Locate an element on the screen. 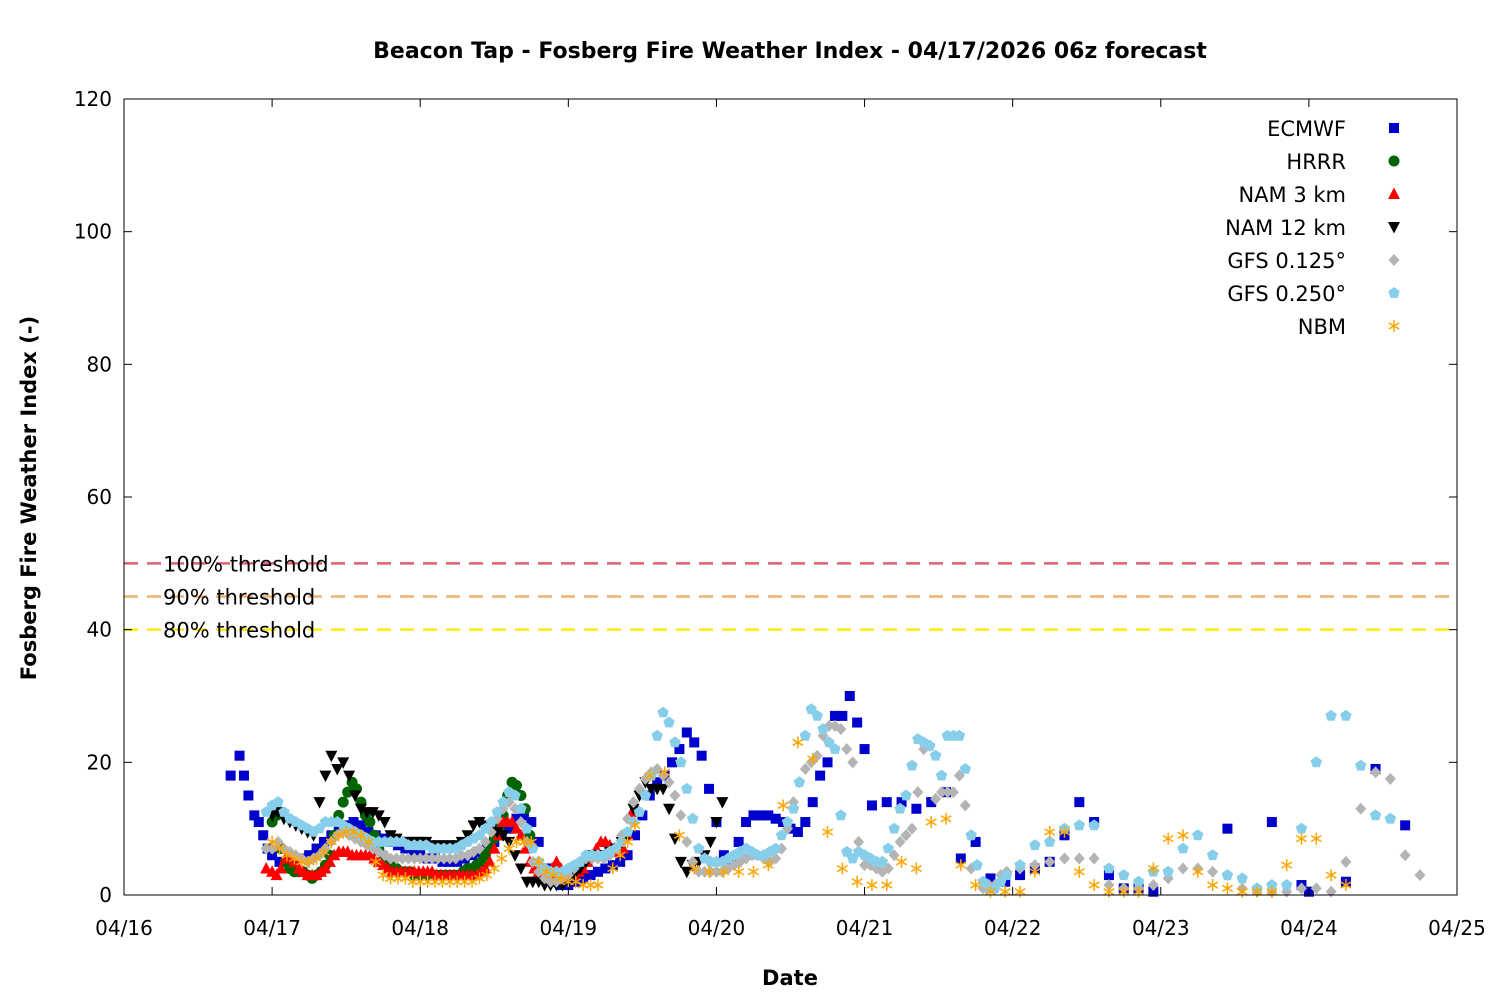  x-axis-label: Date is located at coordinates (790, 978).